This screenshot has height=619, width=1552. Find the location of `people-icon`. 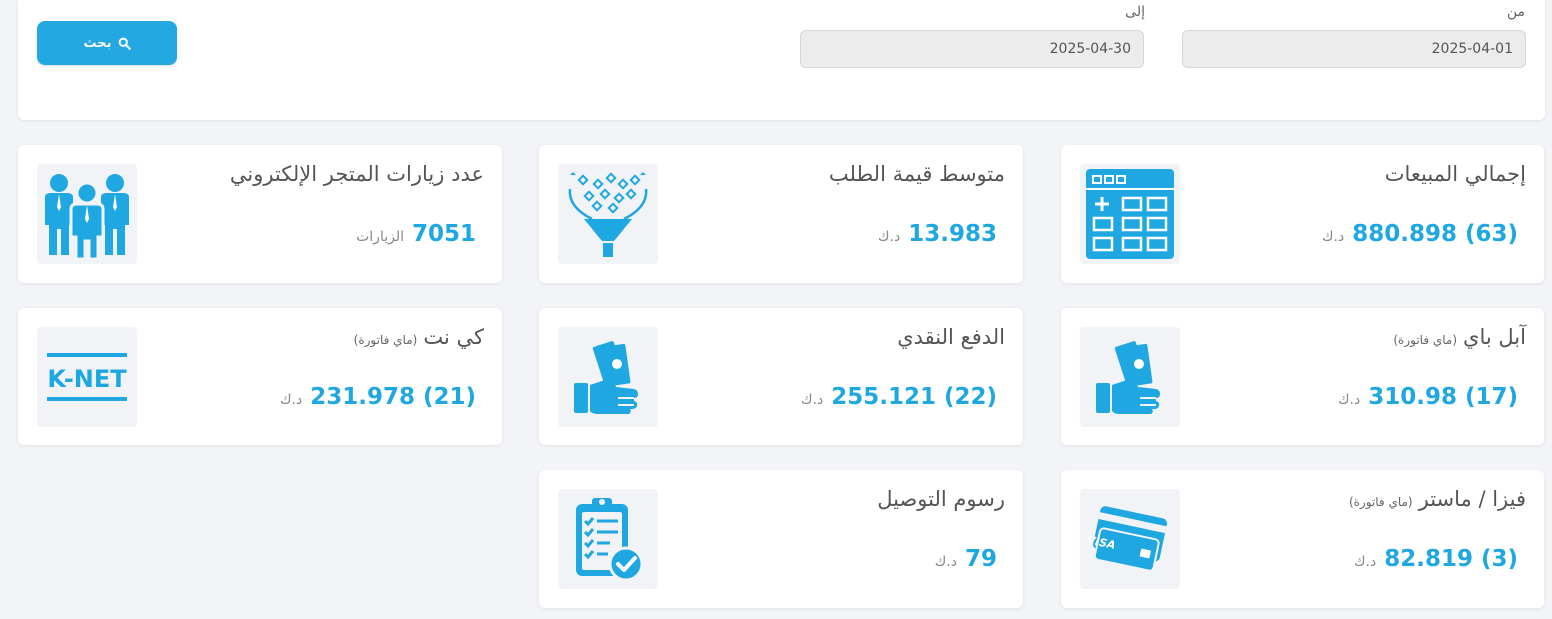

people-icon is located at coordinates (87, 217).